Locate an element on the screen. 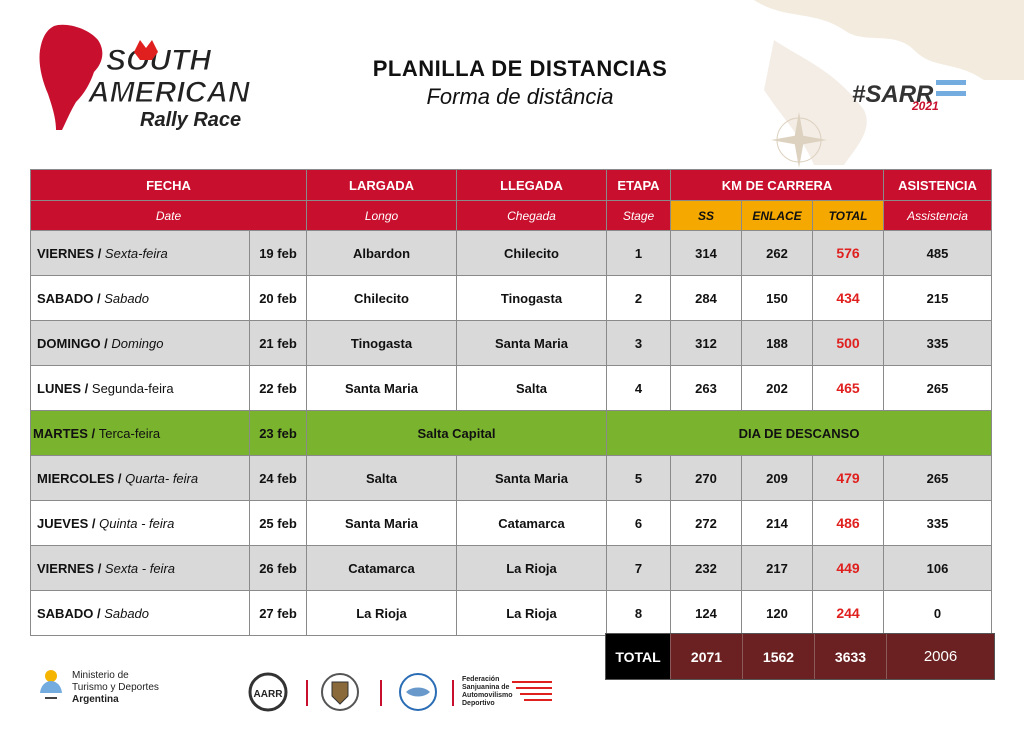 This screenshot has height=737, width=1024. total-cell: 449 is located at coordinates (848, 568).